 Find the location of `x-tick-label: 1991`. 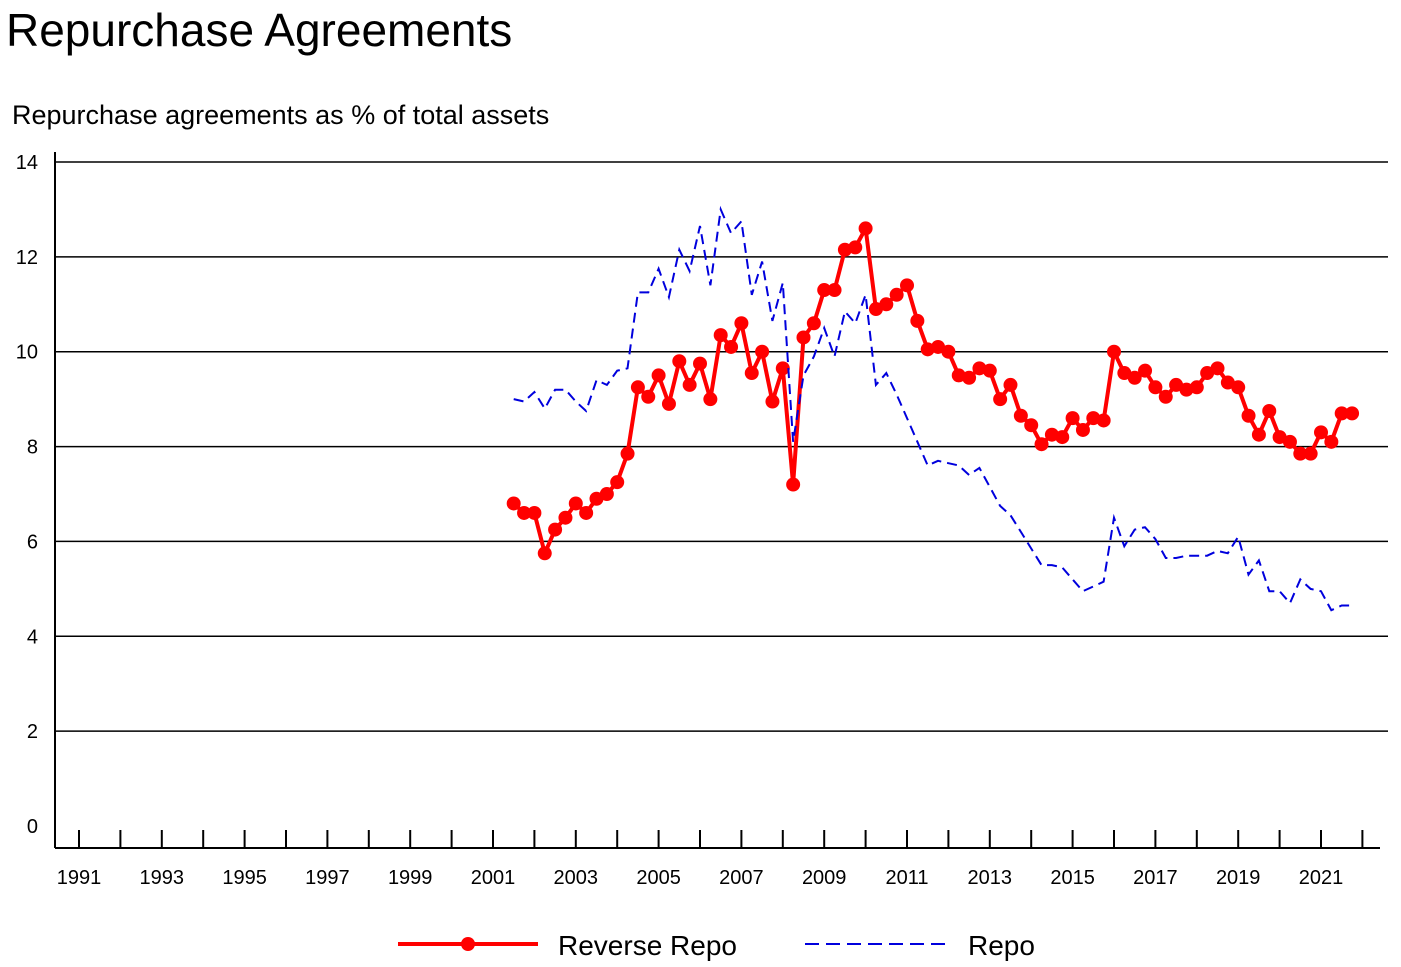

x-tick-label: 1991 is located at coordinates (79, 878).